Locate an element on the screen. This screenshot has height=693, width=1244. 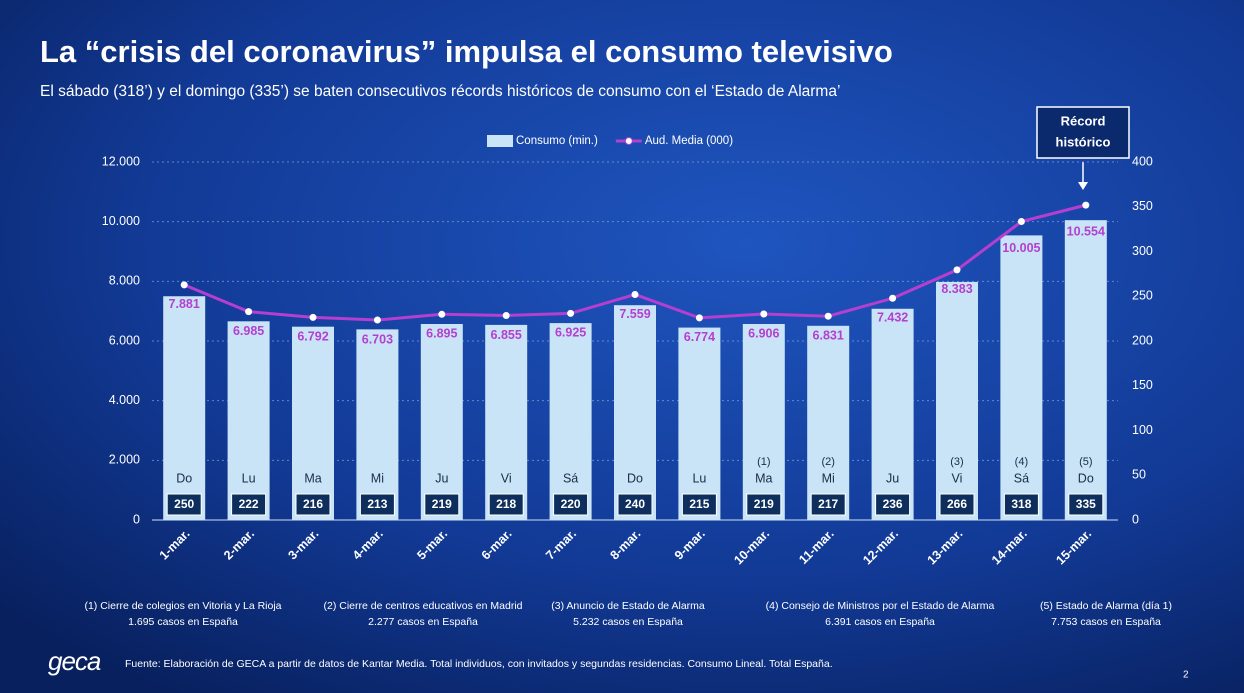
footnote-detail: 7.753 casos en España is located at coordinates (1106, 622).